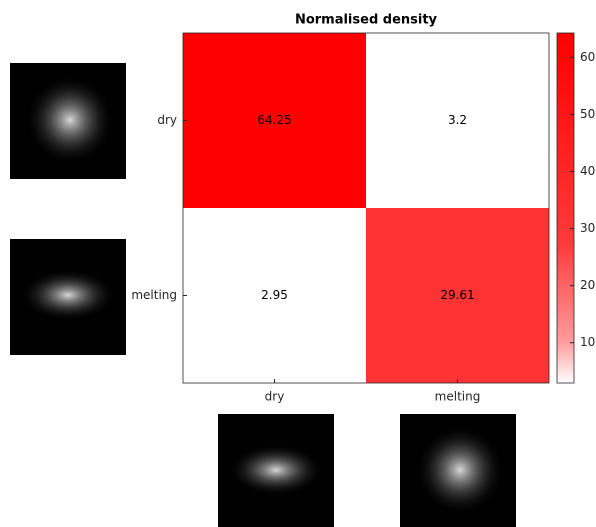  What do you see at coordinates (565, 208) in the screenshot?
I see `colorbar` at bounding box center [565, 208].